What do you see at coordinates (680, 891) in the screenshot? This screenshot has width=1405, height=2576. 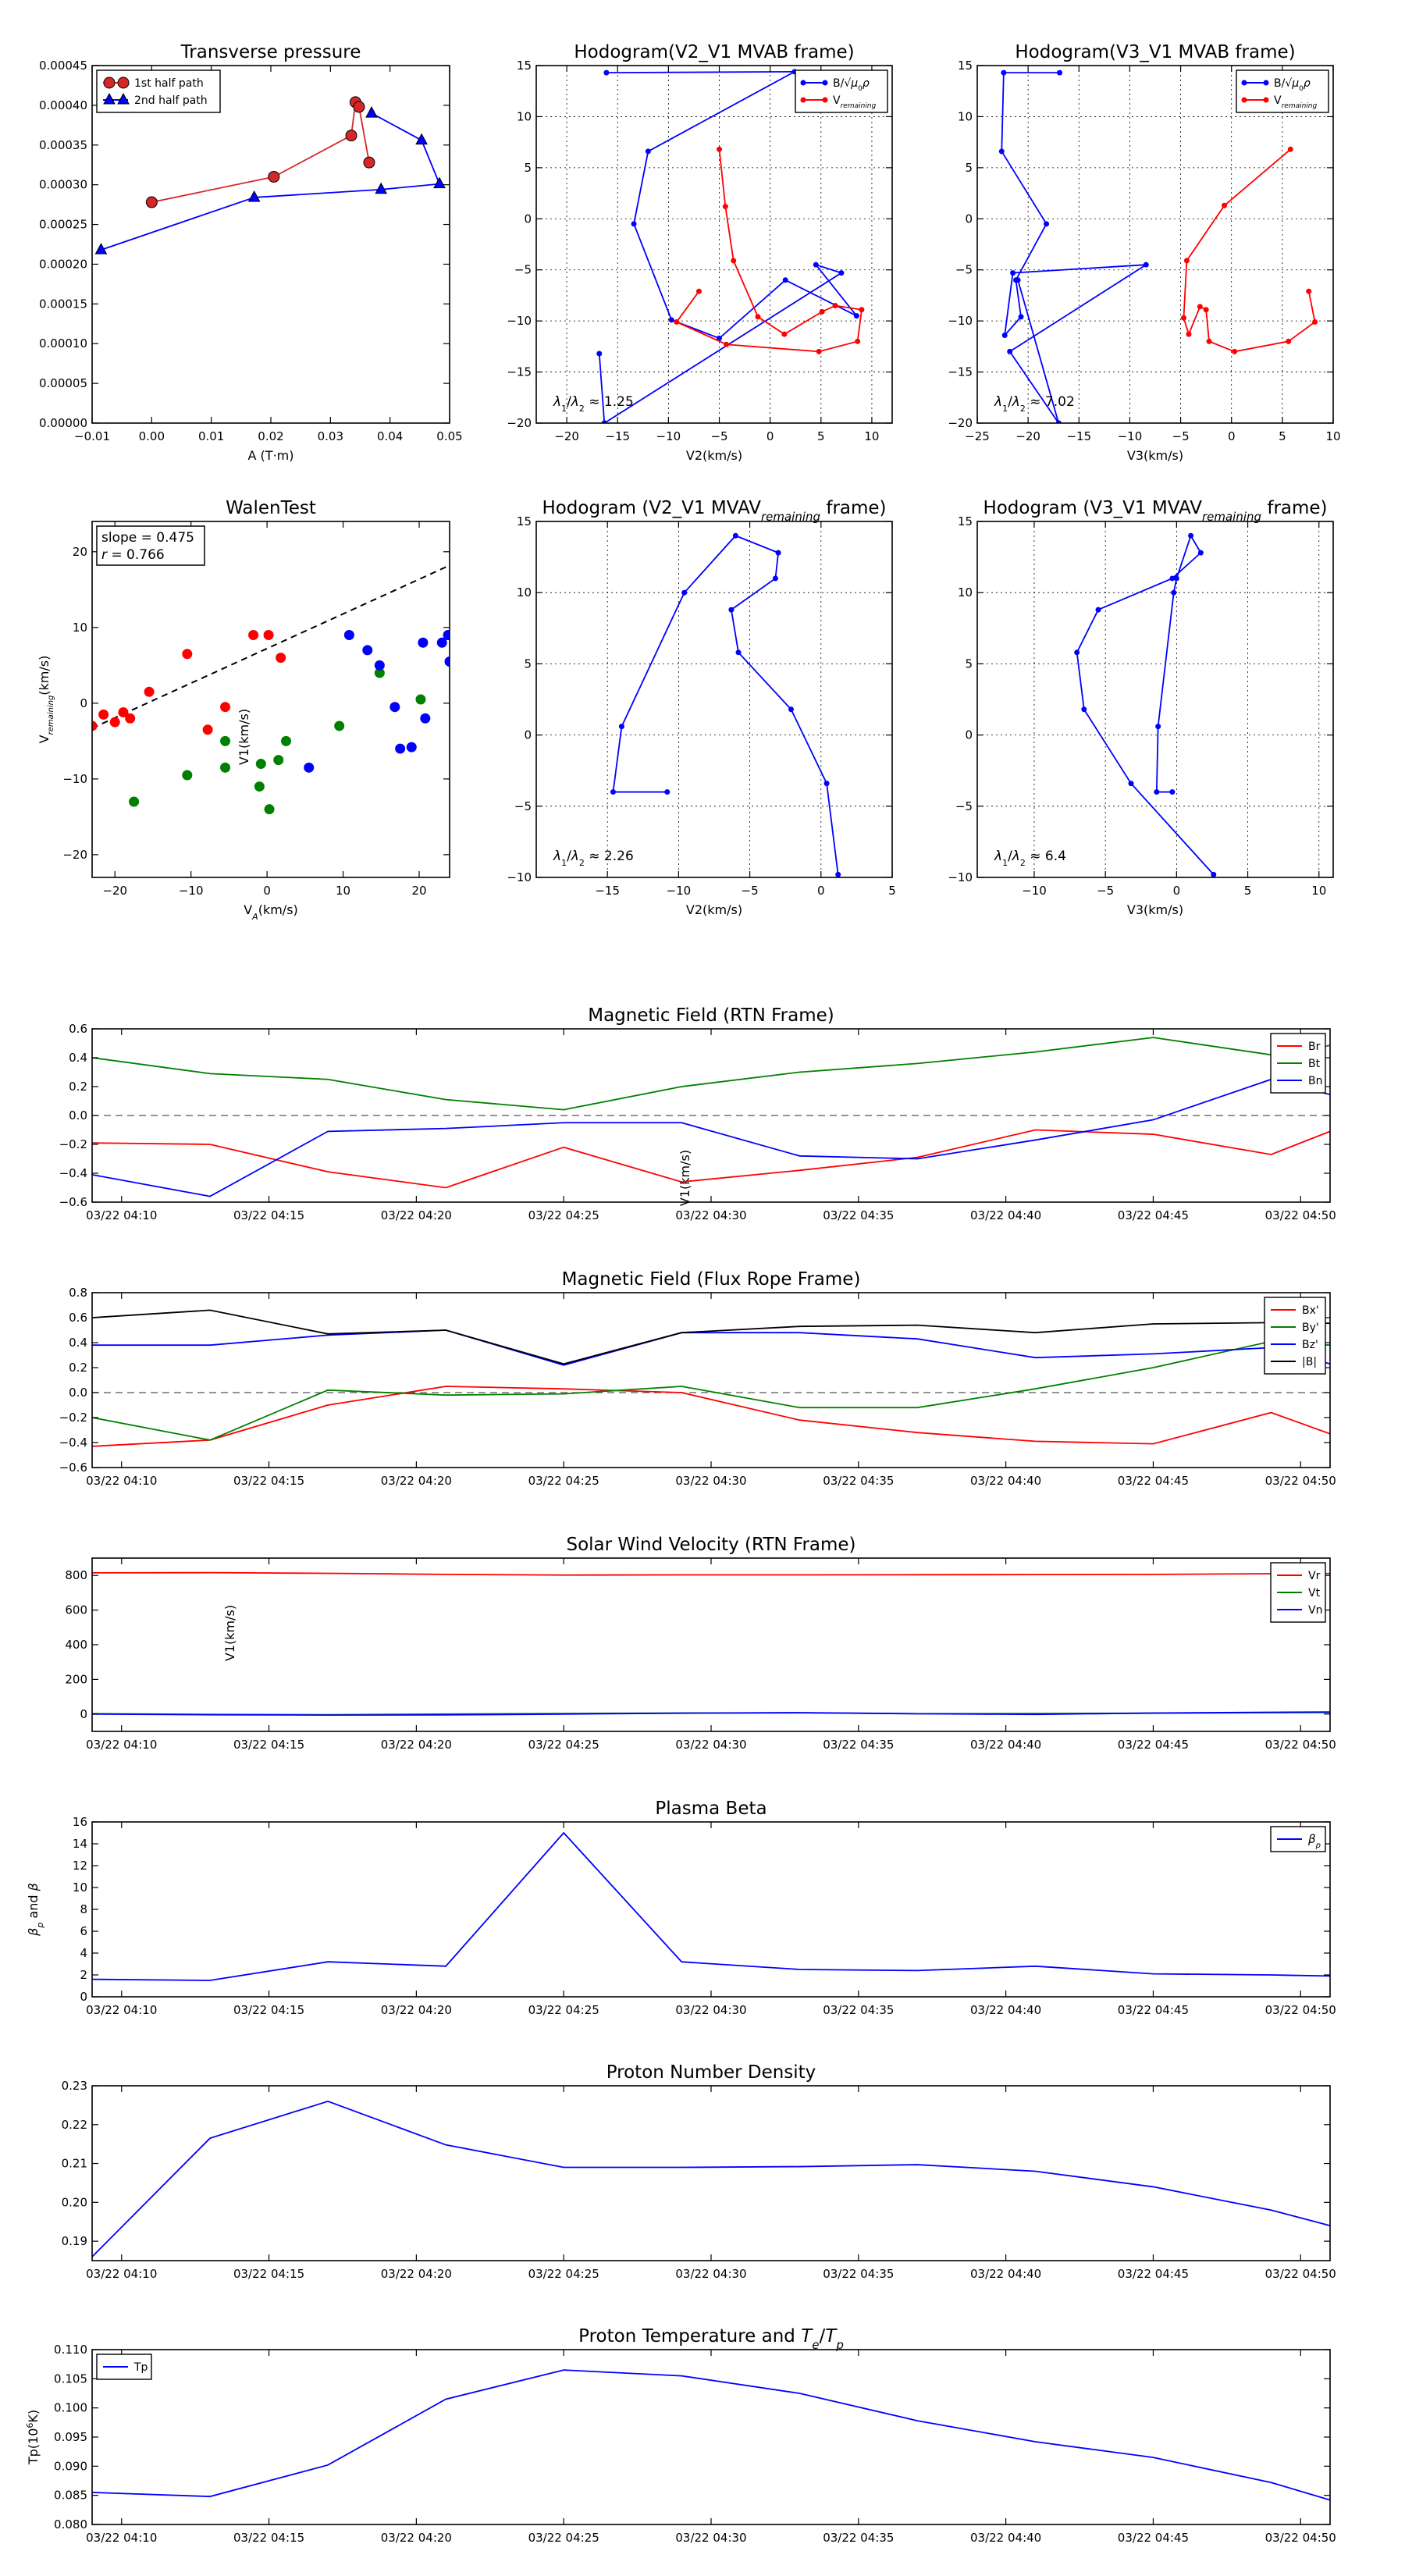 I see `x-tick-label: −10` at bounding box center [680, 891].